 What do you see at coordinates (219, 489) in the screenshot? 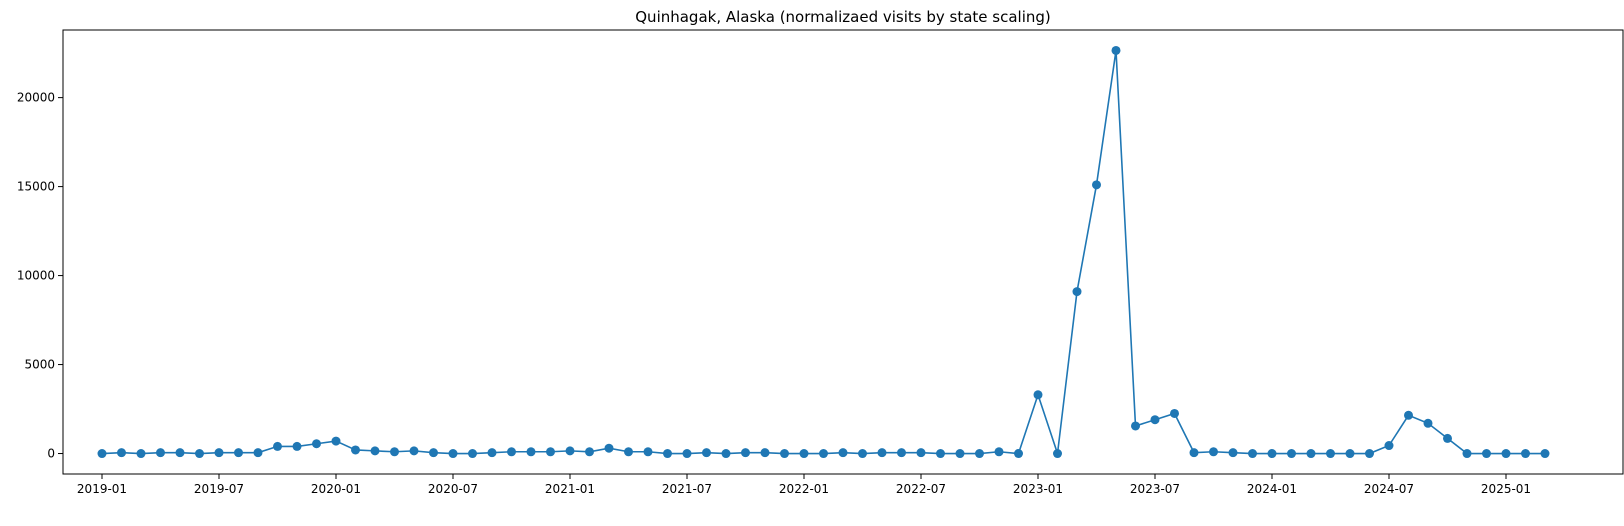
I see `x-tick-label: 2019-07` at bounding box center [219, 489].